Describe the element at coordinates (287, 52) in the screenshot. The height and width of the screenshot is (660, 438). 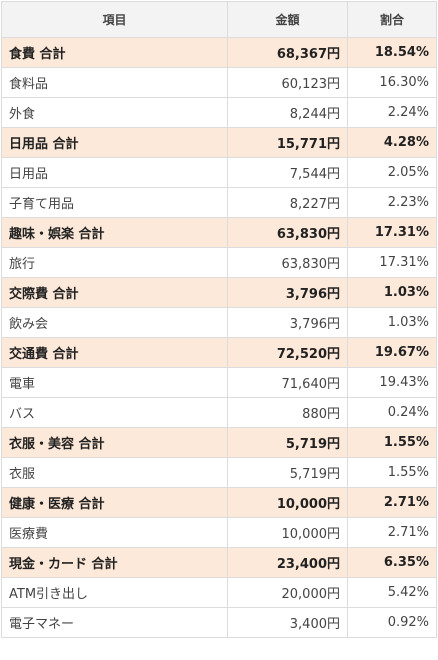
I see `amount-cell: 68,367円` at that location.